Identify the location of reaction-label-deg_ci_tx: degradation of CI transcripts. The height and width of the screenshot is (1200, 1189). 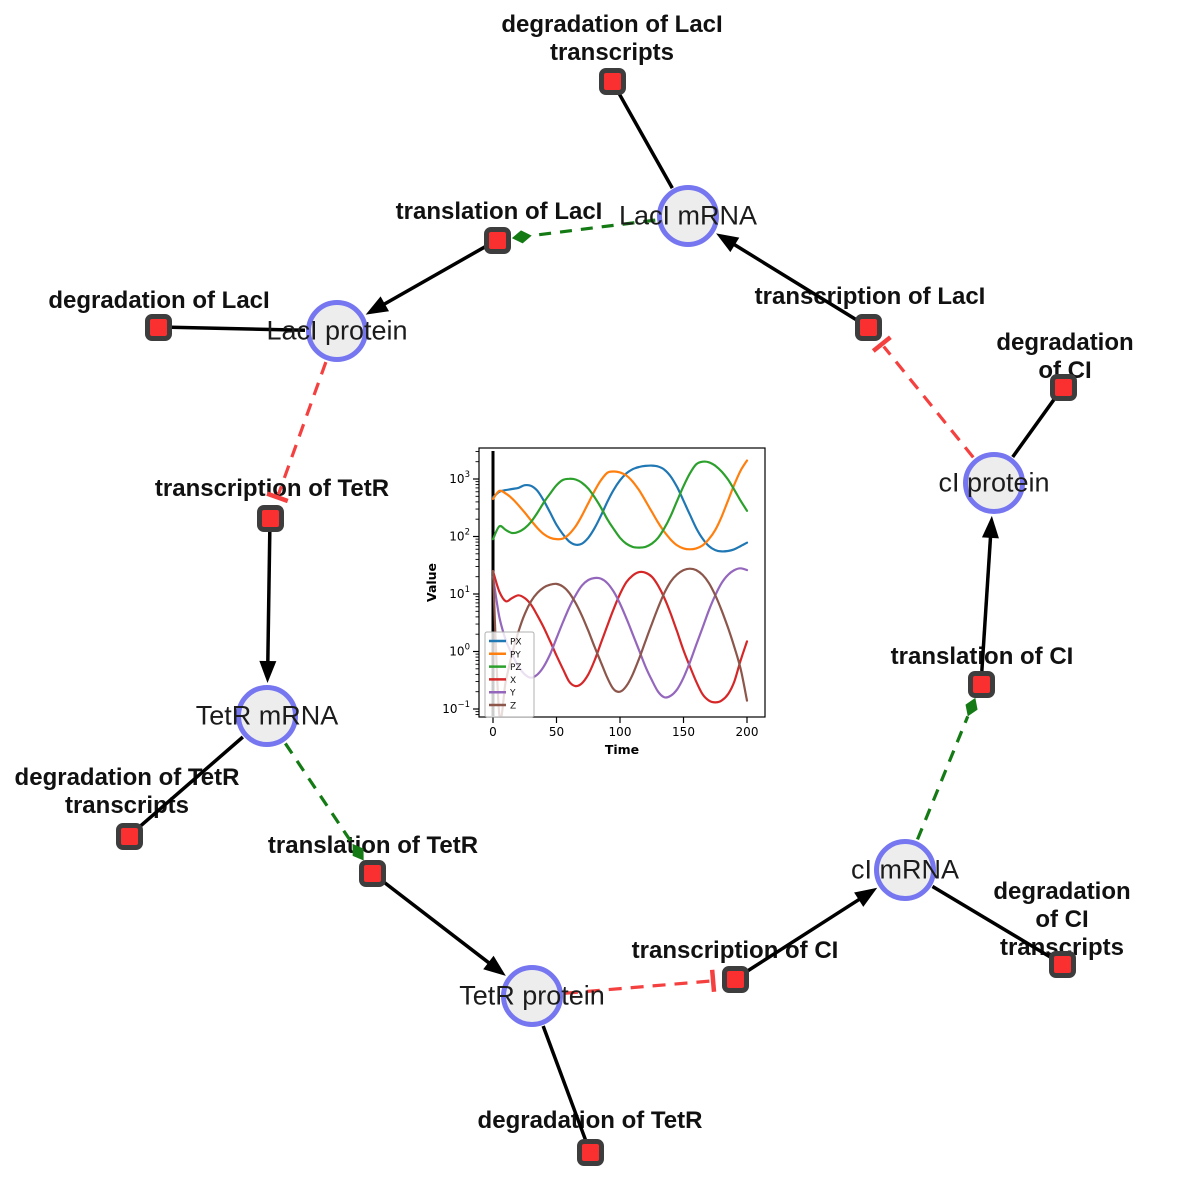
(1062, 919).